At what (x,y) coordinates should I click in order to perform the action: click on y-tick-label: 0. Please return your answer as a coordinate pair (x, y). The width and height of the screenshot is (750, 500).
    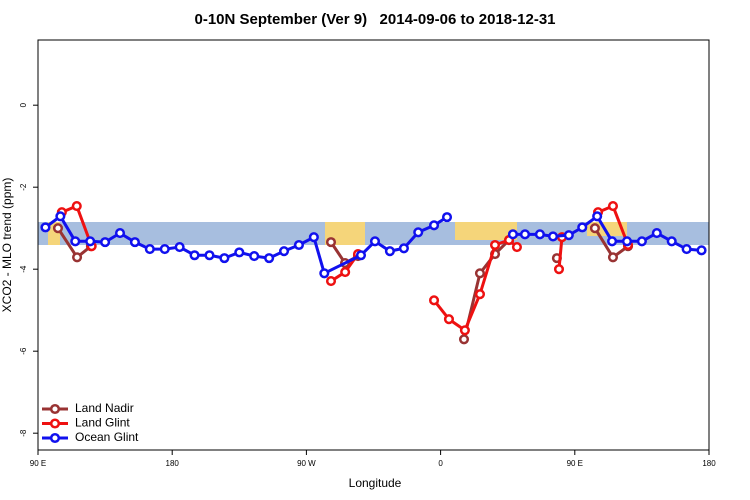
    Looking at the image, I should click on (23, 104).